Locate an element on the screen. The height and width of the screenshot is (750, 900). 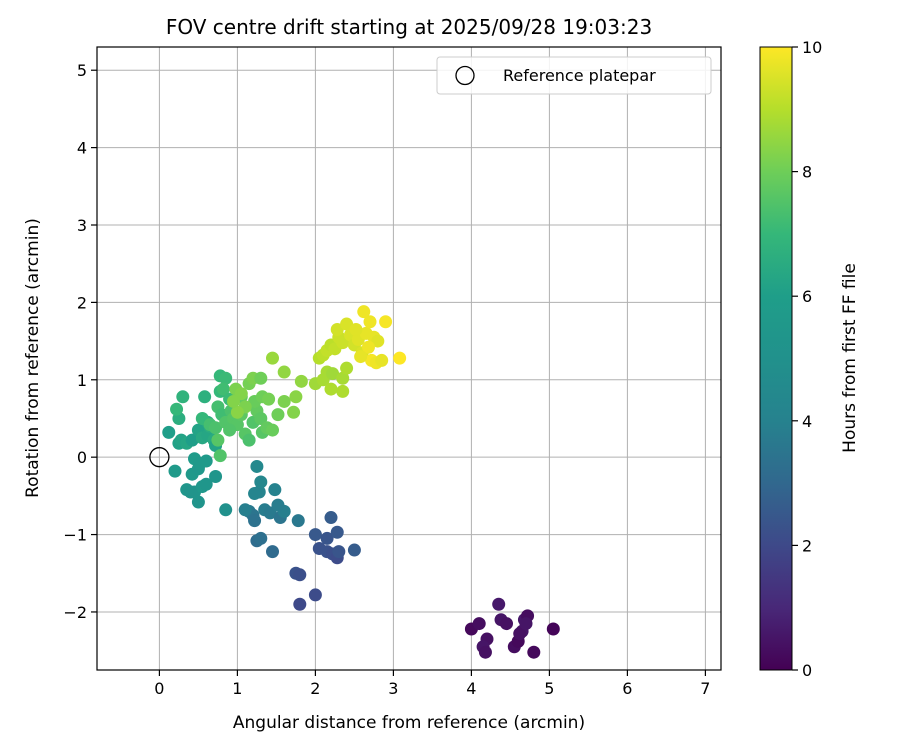
legend-marker is located at coordinates (465, 75).